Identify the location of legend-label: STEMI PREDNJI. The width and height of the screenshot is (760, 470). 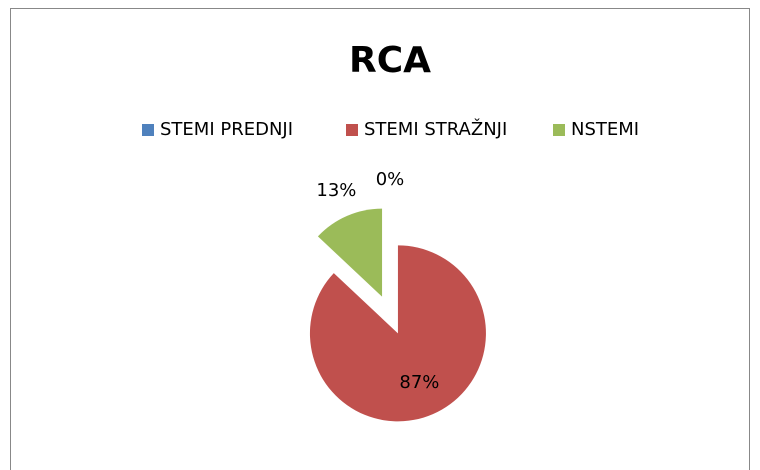
(226, 129).